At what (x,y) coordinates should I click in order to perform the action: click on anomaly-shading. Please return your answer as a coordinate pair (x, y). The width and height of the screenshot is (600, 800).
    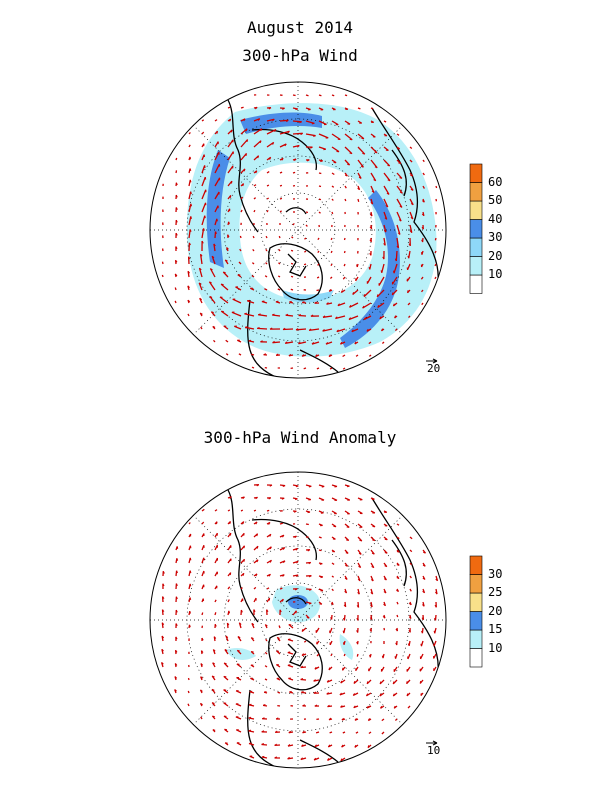
    Looking at the image, I should click on (290, 622).